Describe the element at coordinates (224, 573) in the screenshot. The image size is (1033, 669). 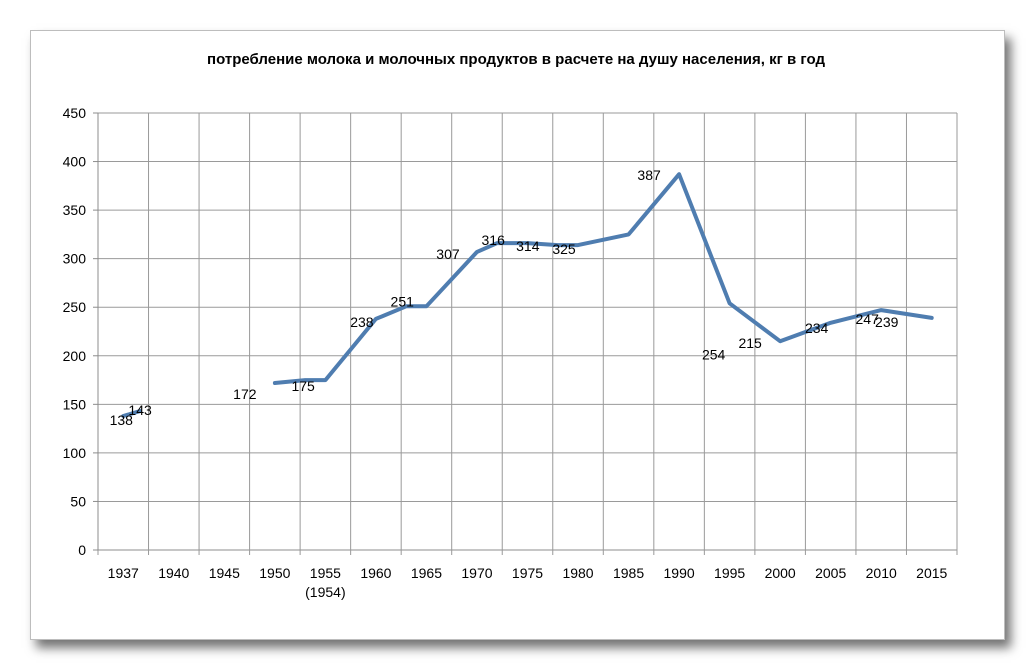
I see `x-tick-label: 1945` at that location.